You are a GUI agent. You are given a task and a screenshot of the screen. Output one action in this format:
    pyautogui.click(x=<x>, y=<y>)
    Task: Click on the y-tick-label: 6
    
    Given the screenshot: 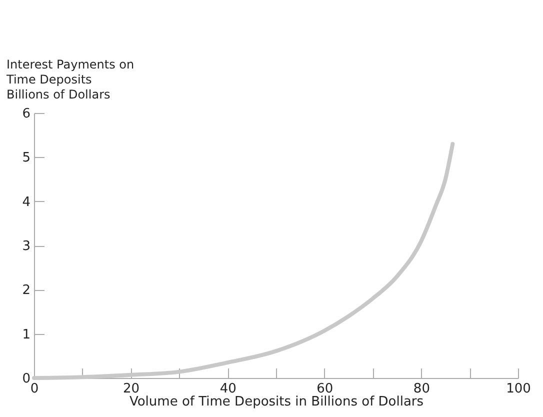 What is the action you would take?
    pyautogui.click(x=26, y=114)
    